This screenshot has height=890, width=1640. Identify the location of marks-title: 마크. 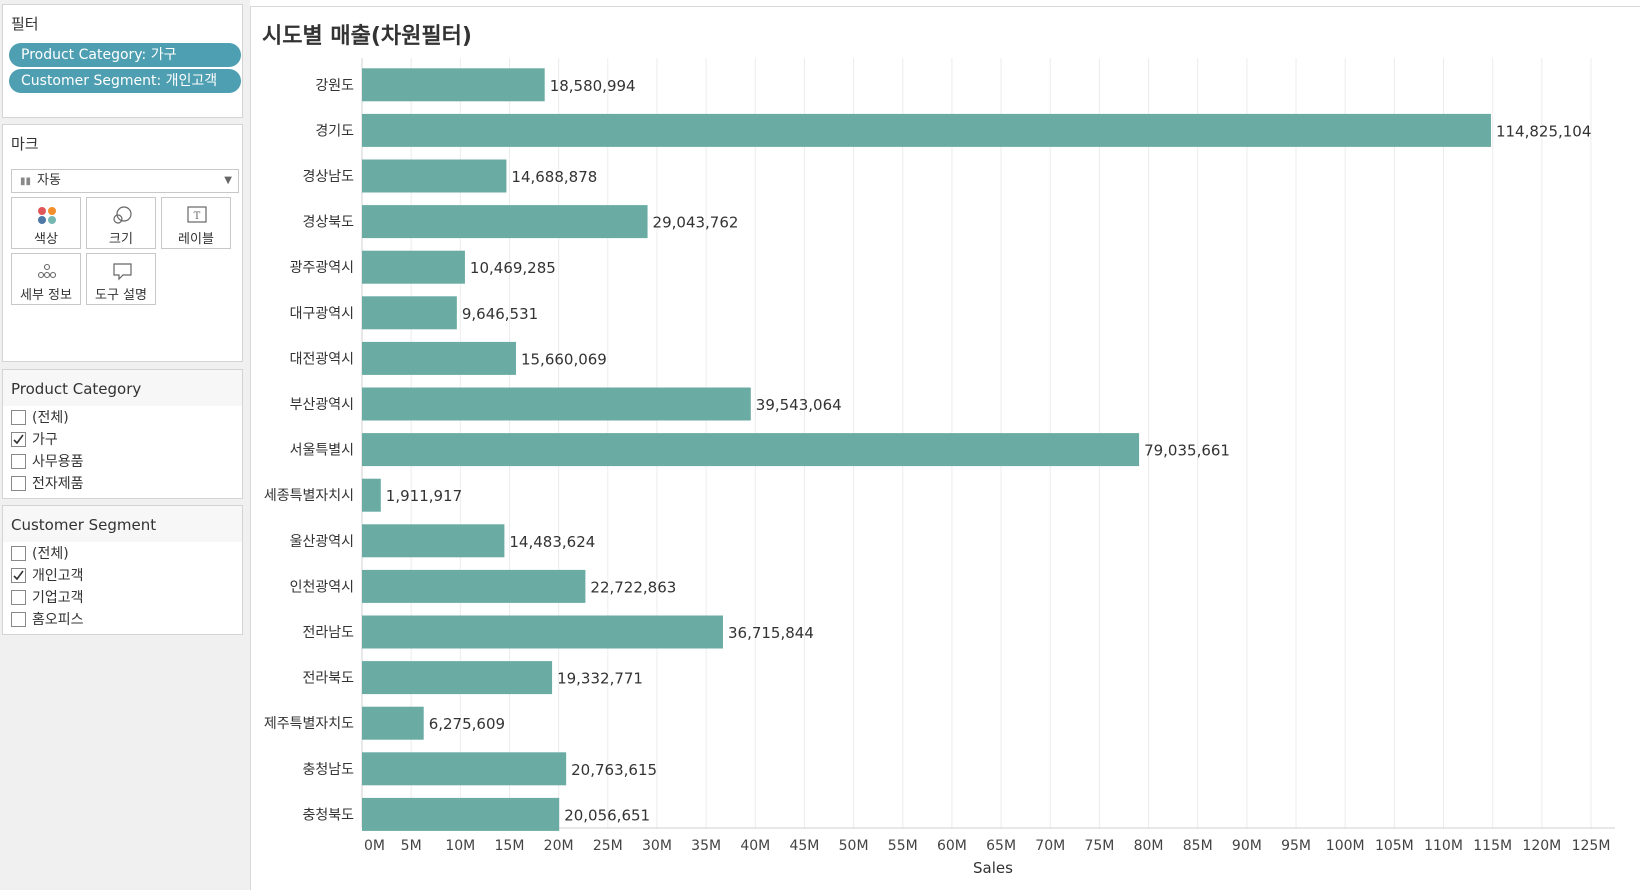
(25, 144).